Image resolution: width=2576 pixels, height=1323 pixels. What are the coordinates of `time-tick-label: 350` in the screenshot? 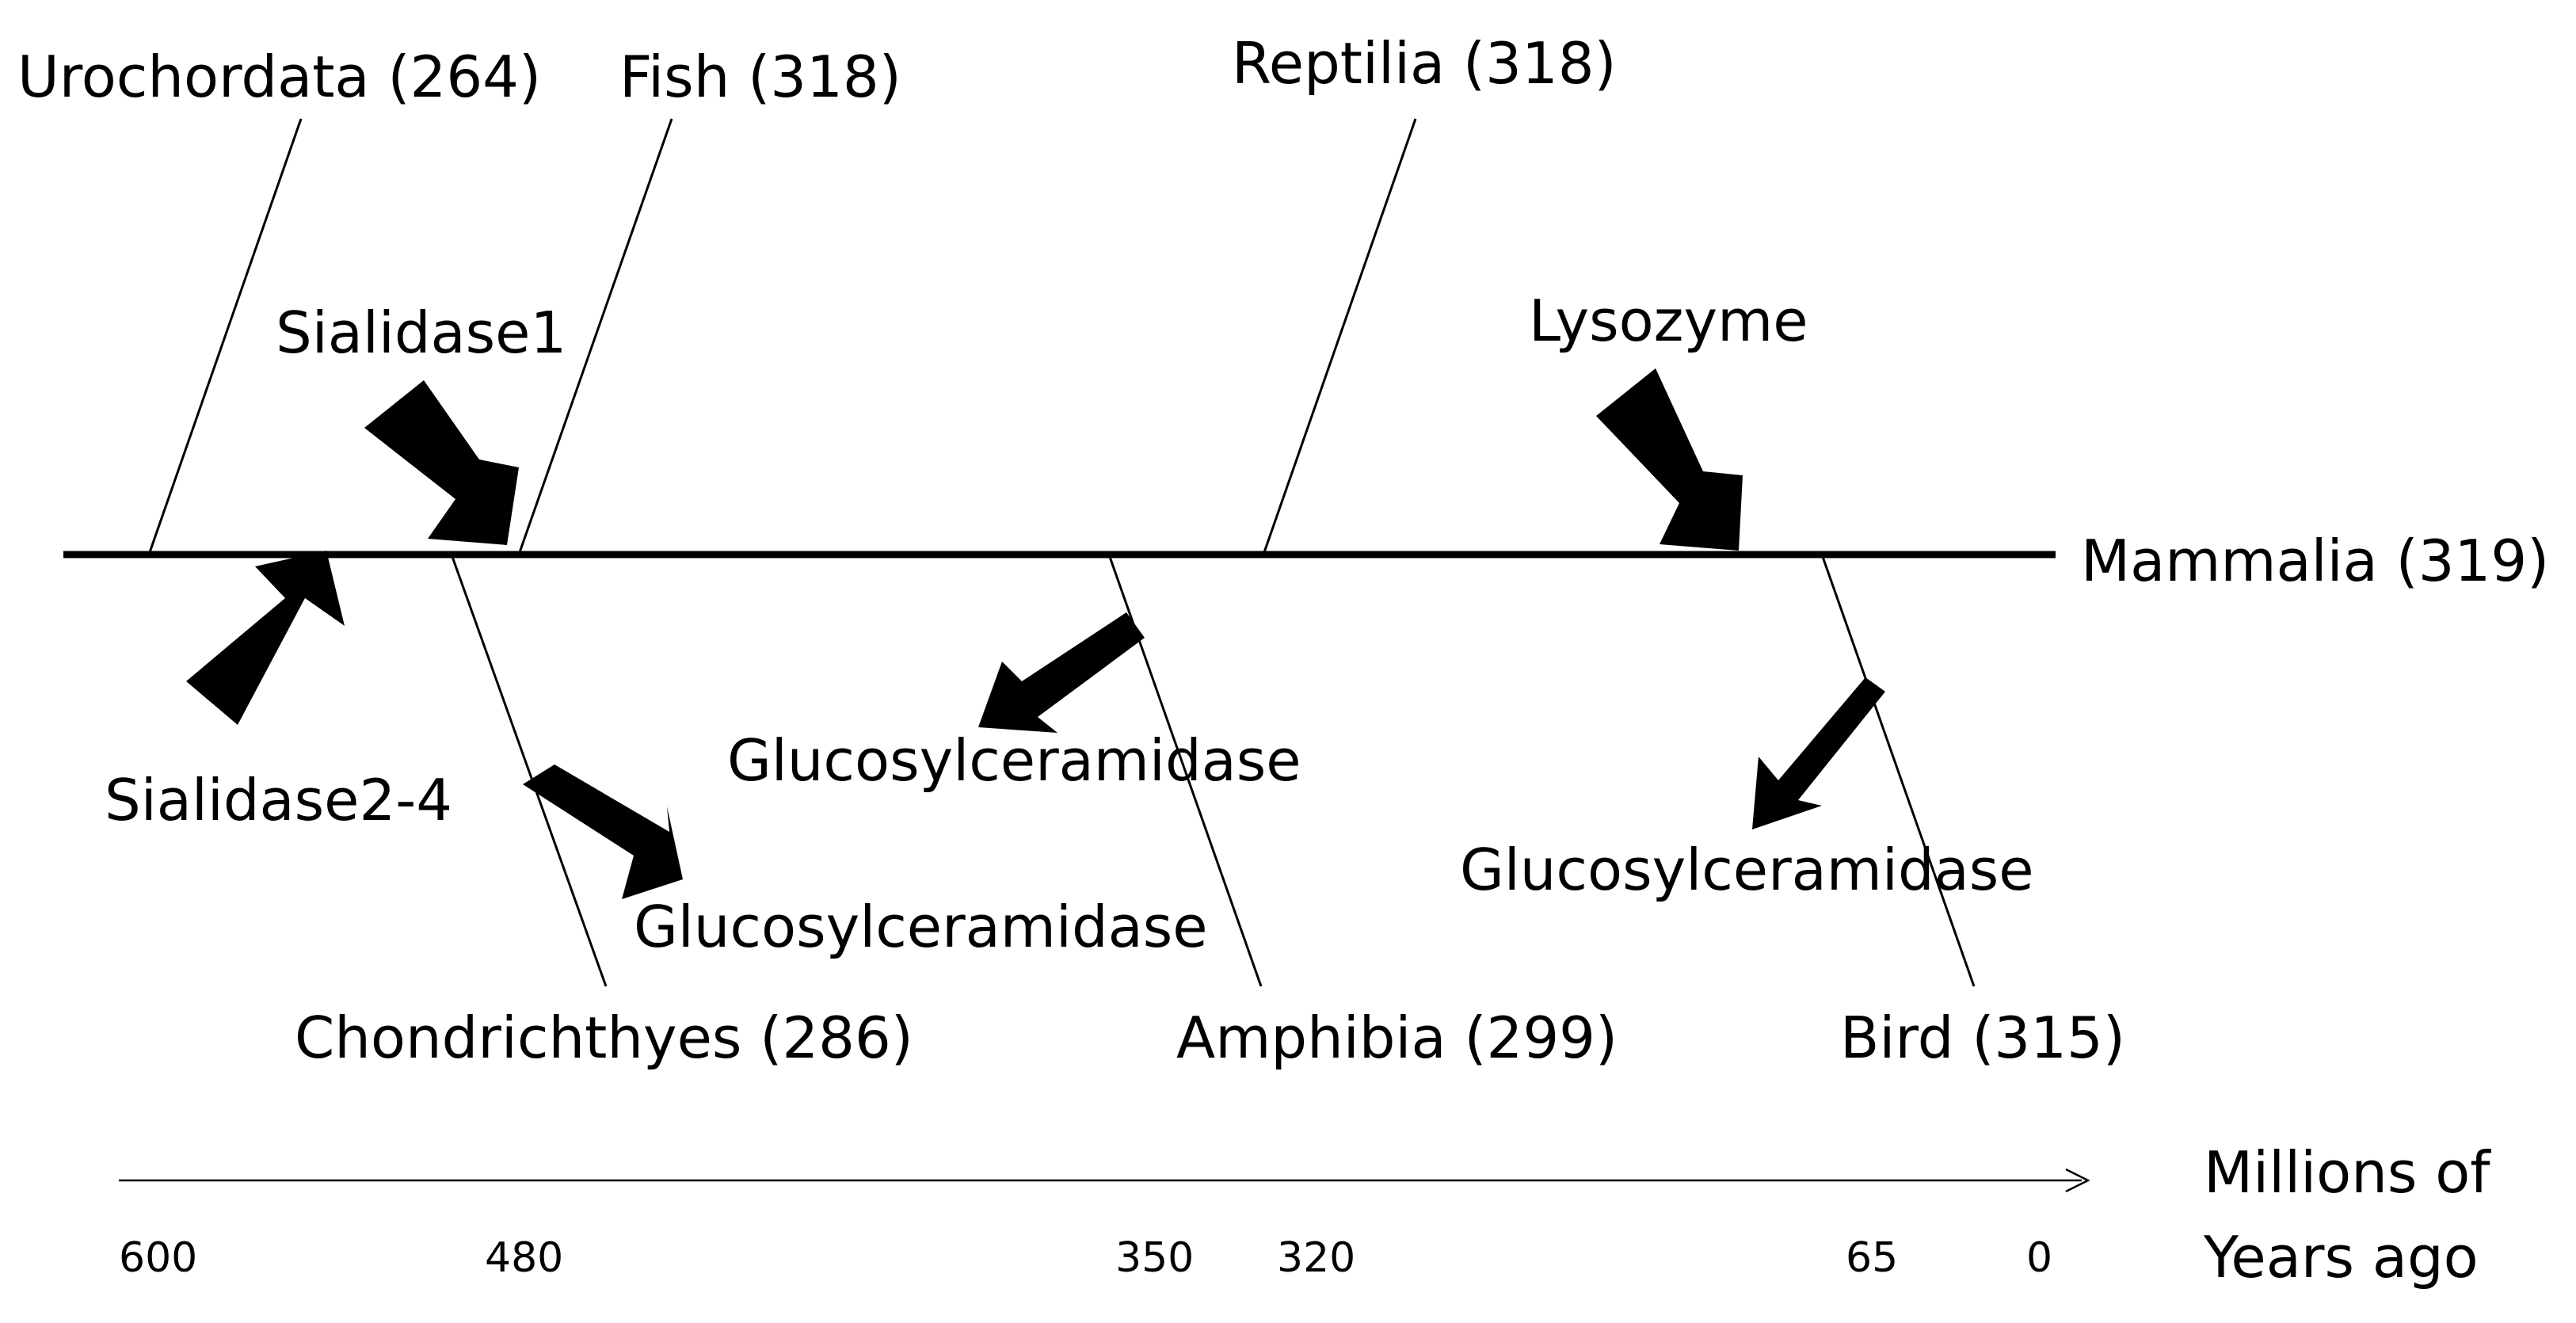 It's located at (1154, 1258).